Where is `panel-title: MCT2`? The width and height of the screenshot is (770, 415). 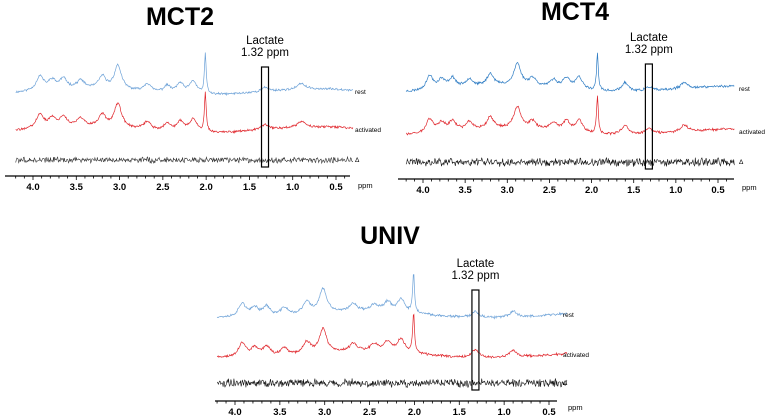
panel-title: MCT2 is located at coordinates (180, 17).